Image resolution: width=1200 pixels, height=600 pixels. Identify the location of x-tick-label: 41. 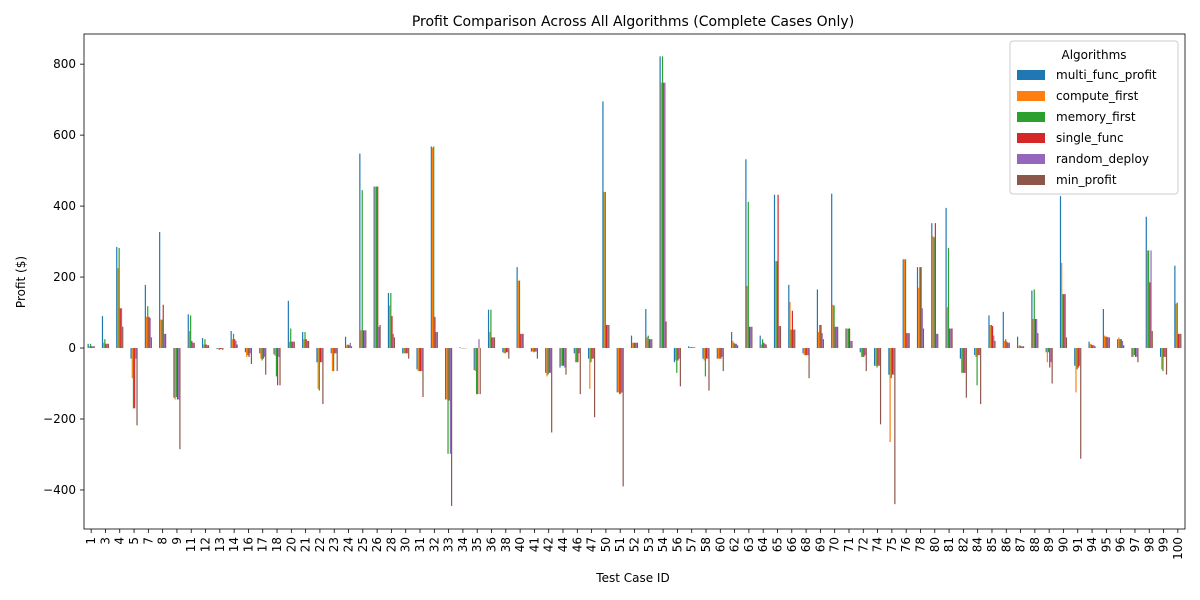
(534, 544).